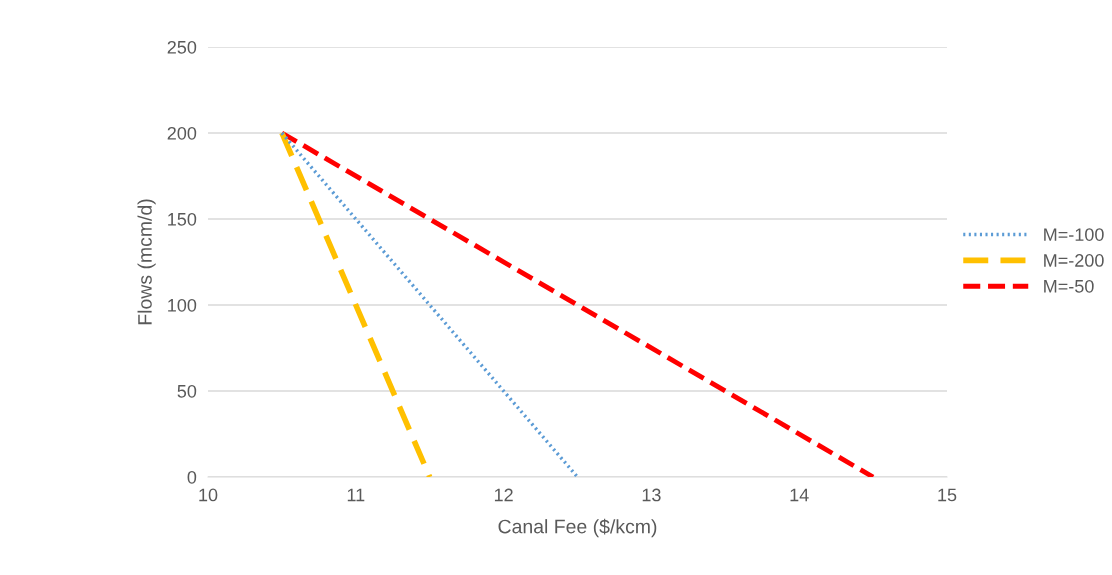 This screenshot has width=1112, height=575. I want to click on x-axis-title: Canal Fee ($/kcm), so click(577, 528).